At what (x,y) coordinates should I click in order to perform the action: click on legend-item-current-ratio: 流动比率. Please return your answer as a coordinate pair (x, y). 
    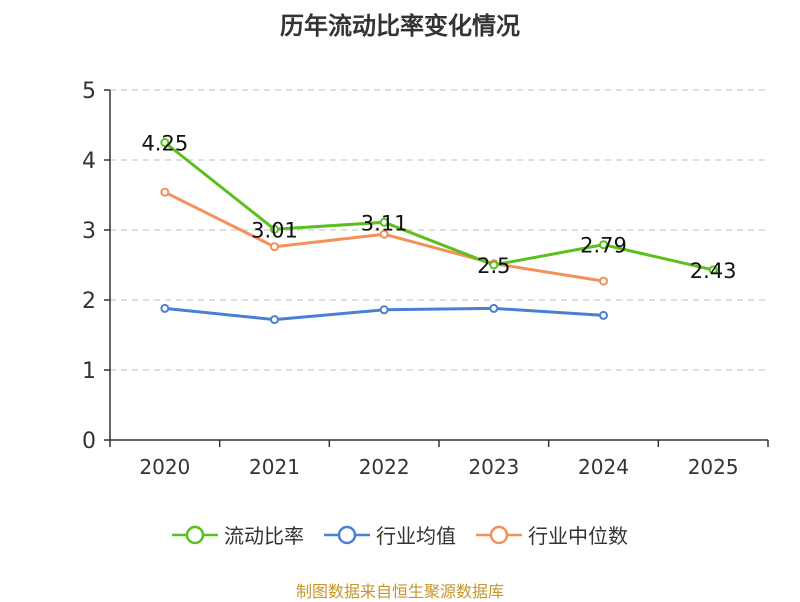
    Looking at the image, I should click on (238, 534).